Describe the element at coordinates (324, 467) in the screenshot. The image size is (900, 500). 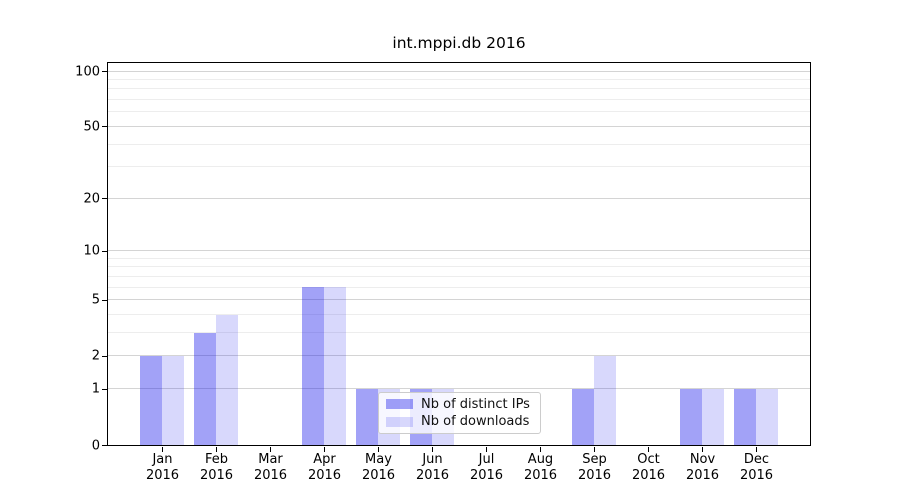
I see `x-tick-label: Apr 2016` at that location.